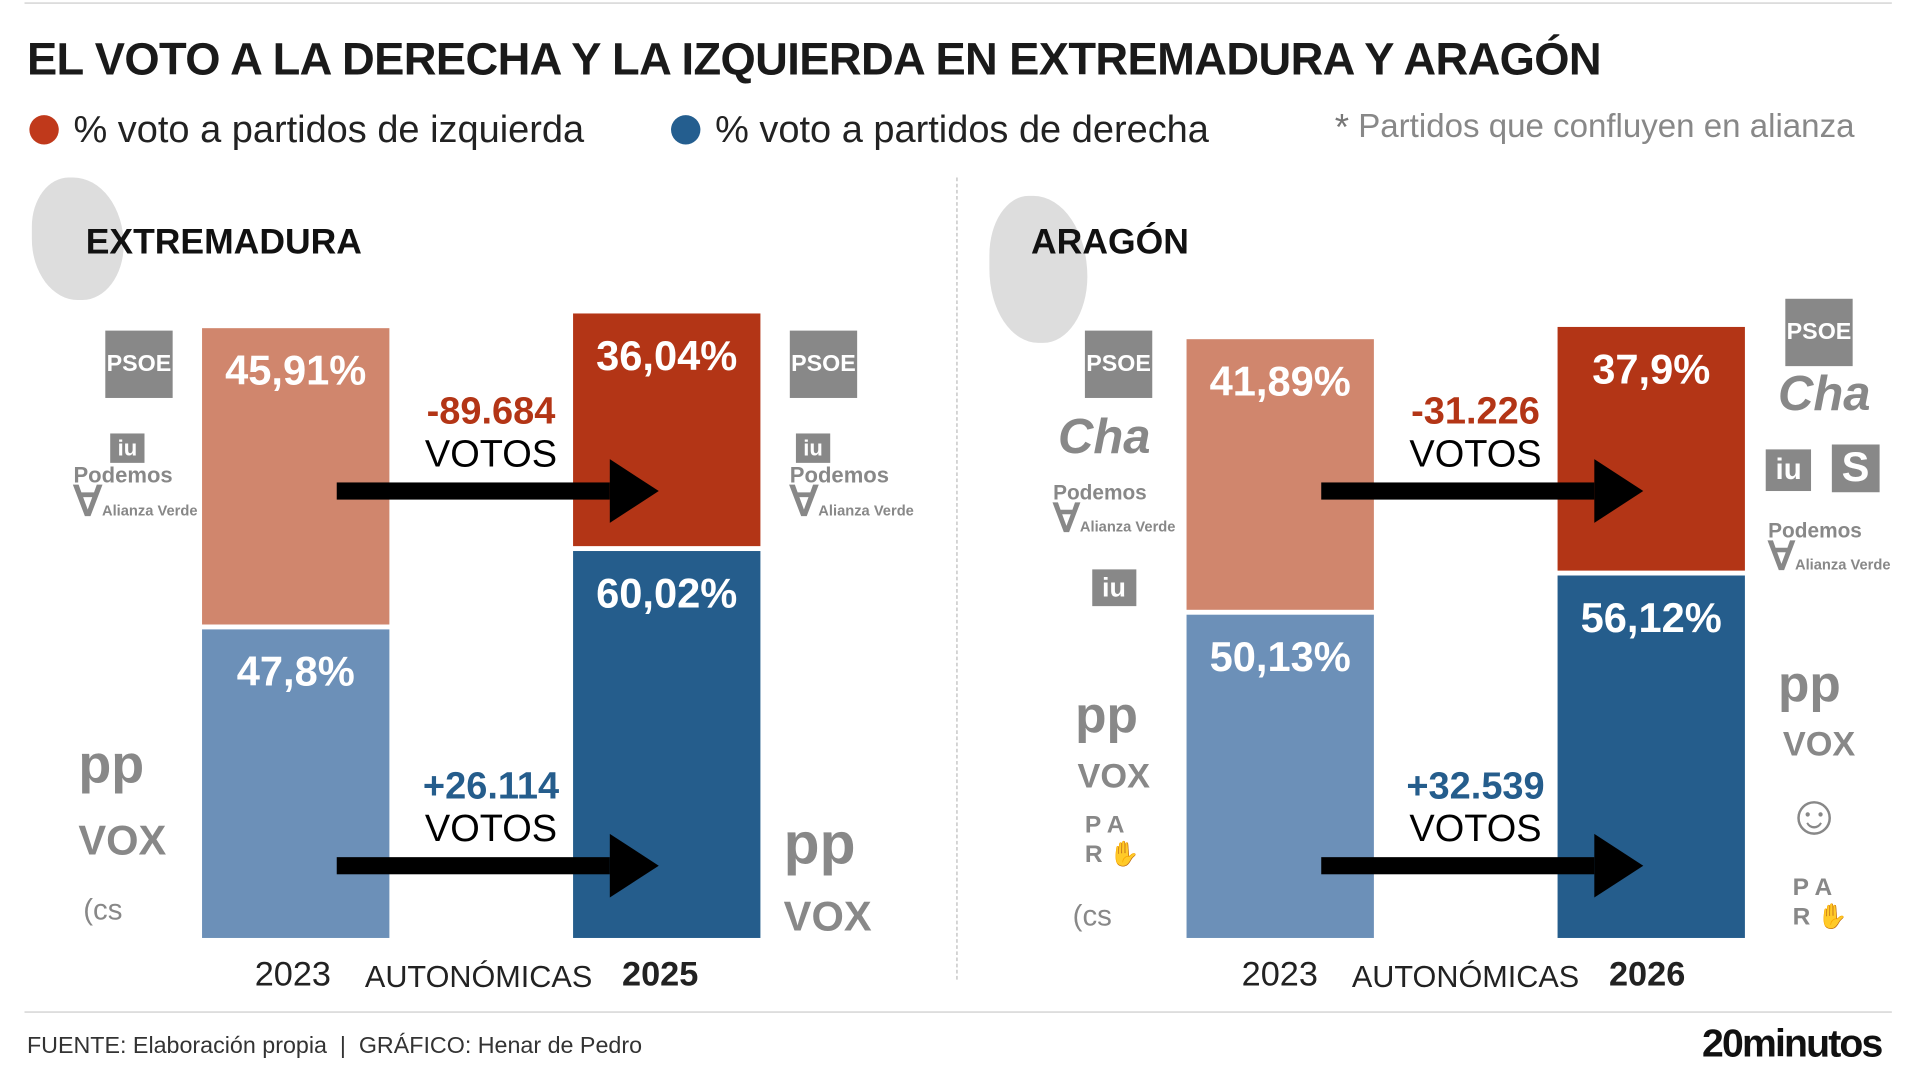 The image size is (1920, 1080). I want to click on data-label: 47,8%, so click(295, 672).